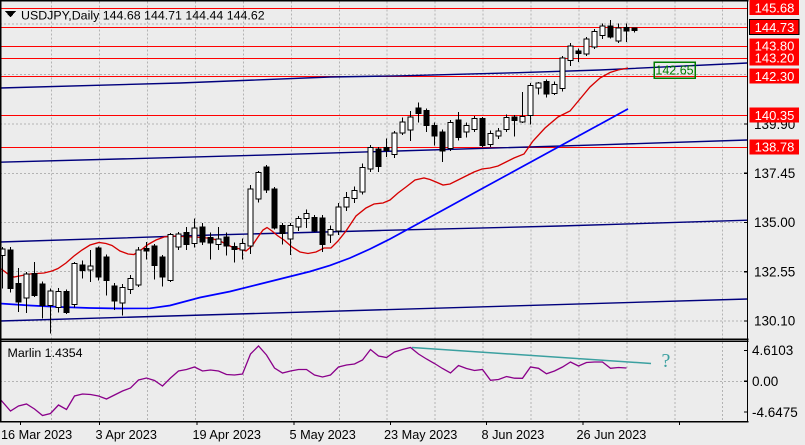 The height and width of the screenshot is (445, 805). I want to click on svg-text: 8 Jun 2023, so click(513, 435).